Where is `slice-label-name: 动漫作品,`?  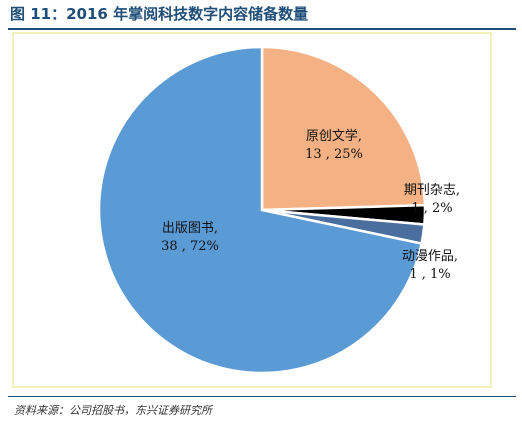
slice-label-name: 动漫作品, is located at coordinates (430, 256).